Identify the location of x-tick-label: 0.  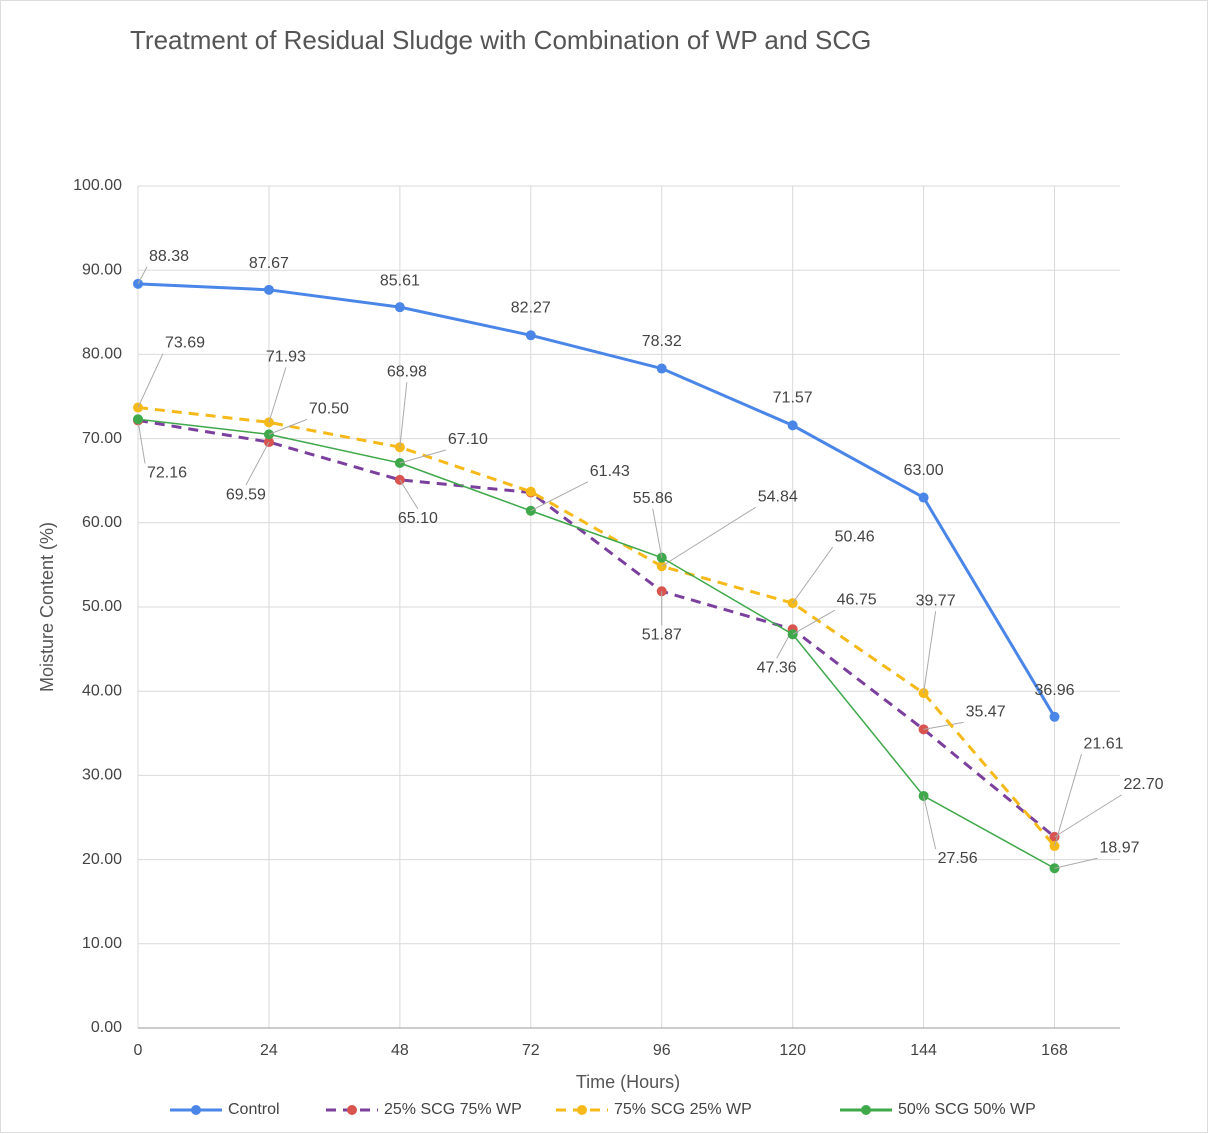
(138, 1050).